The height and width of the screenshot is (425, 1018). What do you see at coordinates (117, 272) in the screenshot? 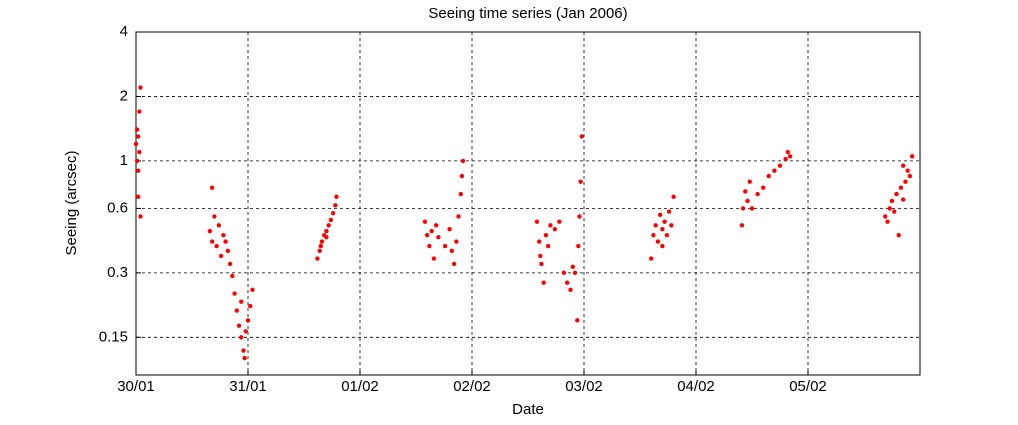
I see `y-tick-label: 0.3` at bounding box center [117, 272].